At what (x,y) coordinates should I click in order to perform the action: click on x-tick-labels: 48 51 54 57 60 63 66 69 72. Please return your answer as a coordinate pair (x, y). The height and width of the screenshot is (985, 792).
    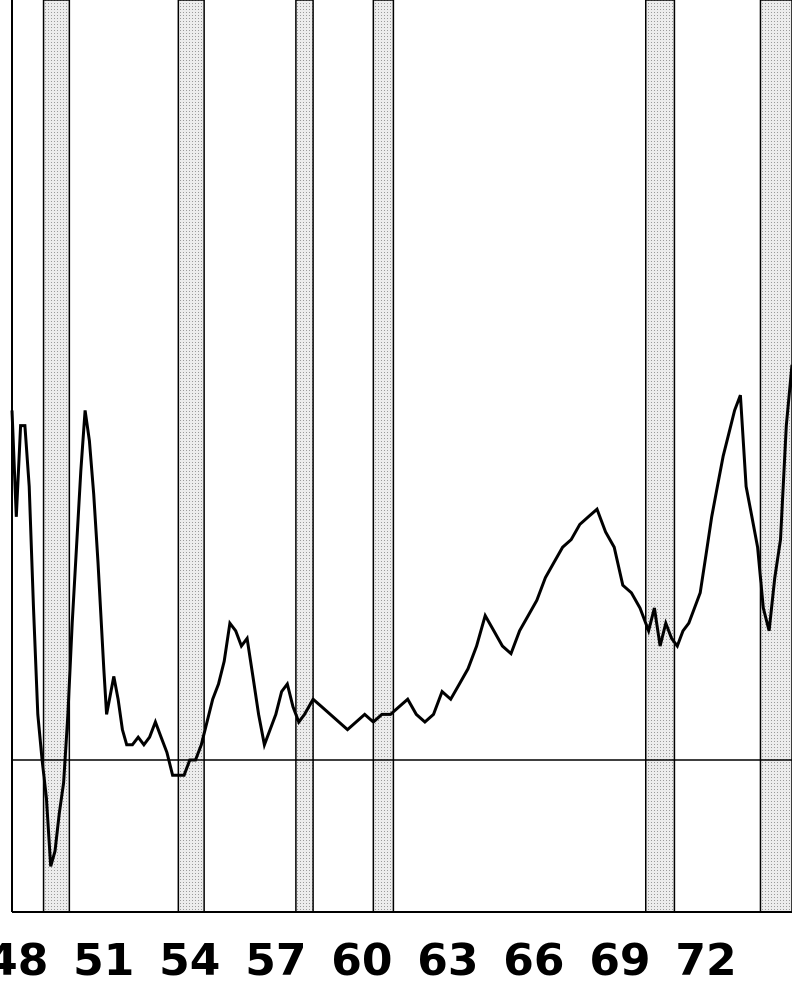
    Looking at the image, I should click on (368, 960).